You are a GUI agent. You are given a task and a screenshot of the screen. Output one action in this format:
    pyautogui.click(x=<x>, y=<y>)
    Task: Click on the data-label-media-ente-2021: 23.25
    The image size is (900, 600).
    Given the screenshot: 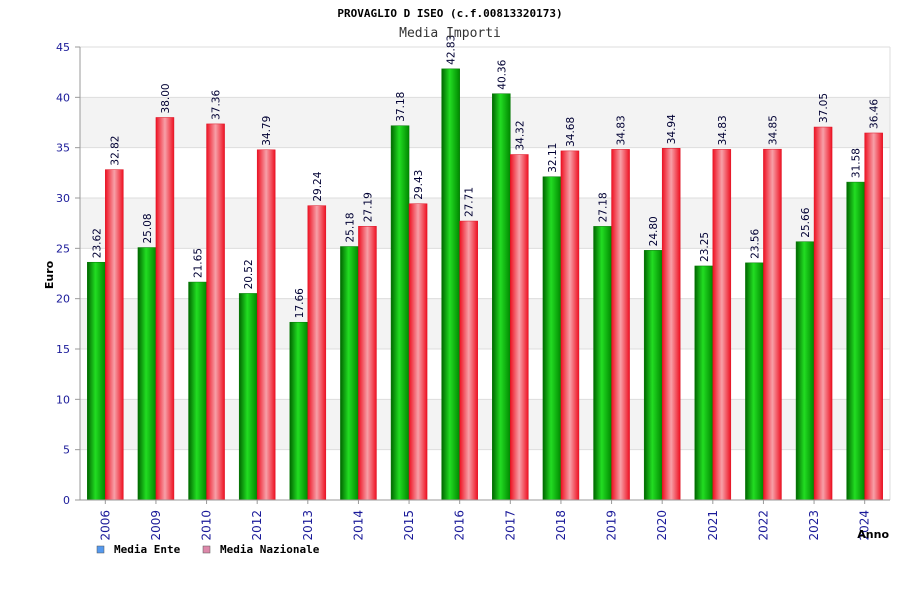 What is the action you would take?
    pyautogui.click(x=705, y=247)
    